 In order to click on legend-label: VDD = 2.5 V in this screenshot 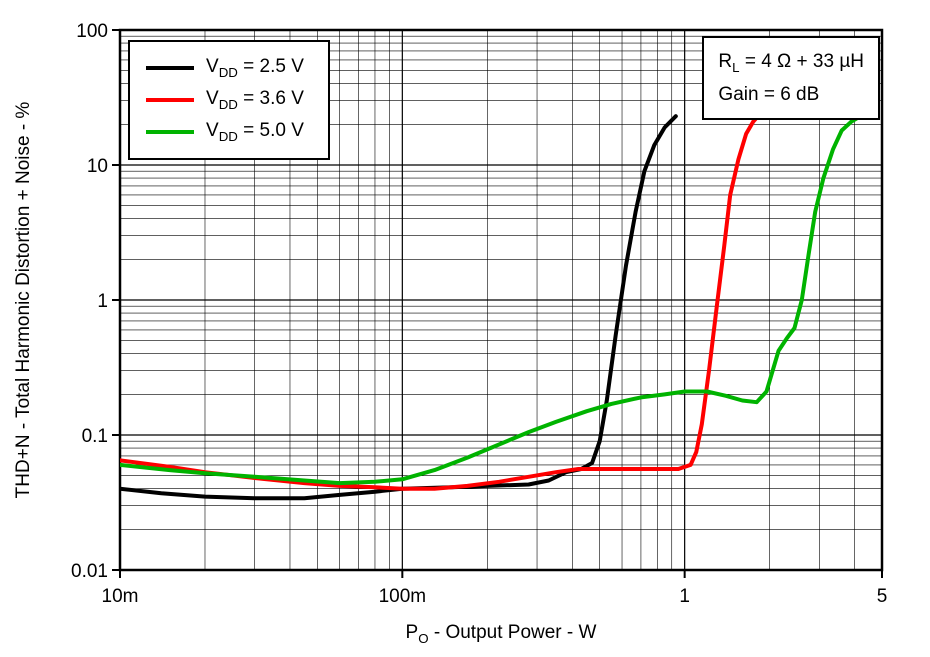, I will do `click(255, 68)`.